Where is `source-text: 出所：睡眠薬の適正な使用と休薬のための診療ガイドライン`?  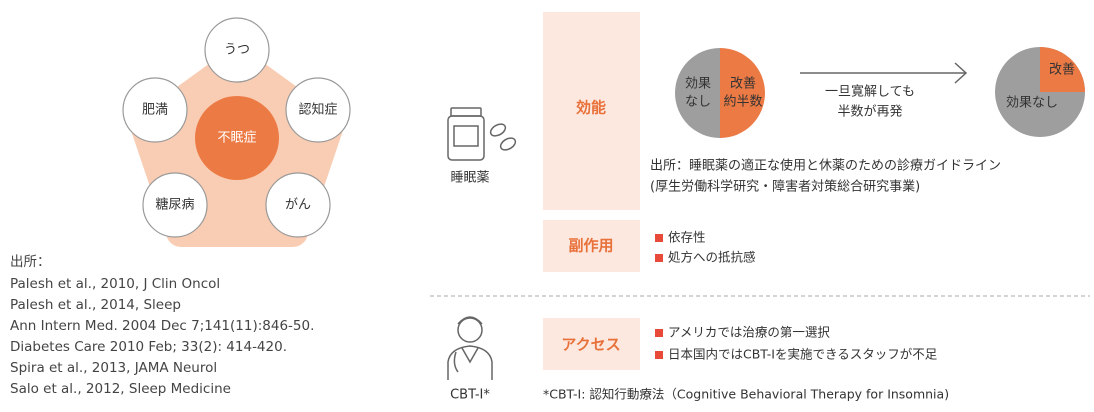 source-text: 出所：睡眠薬の適正な使用と休薬のための診療ガイドライン is located at coordinates (825, 166).